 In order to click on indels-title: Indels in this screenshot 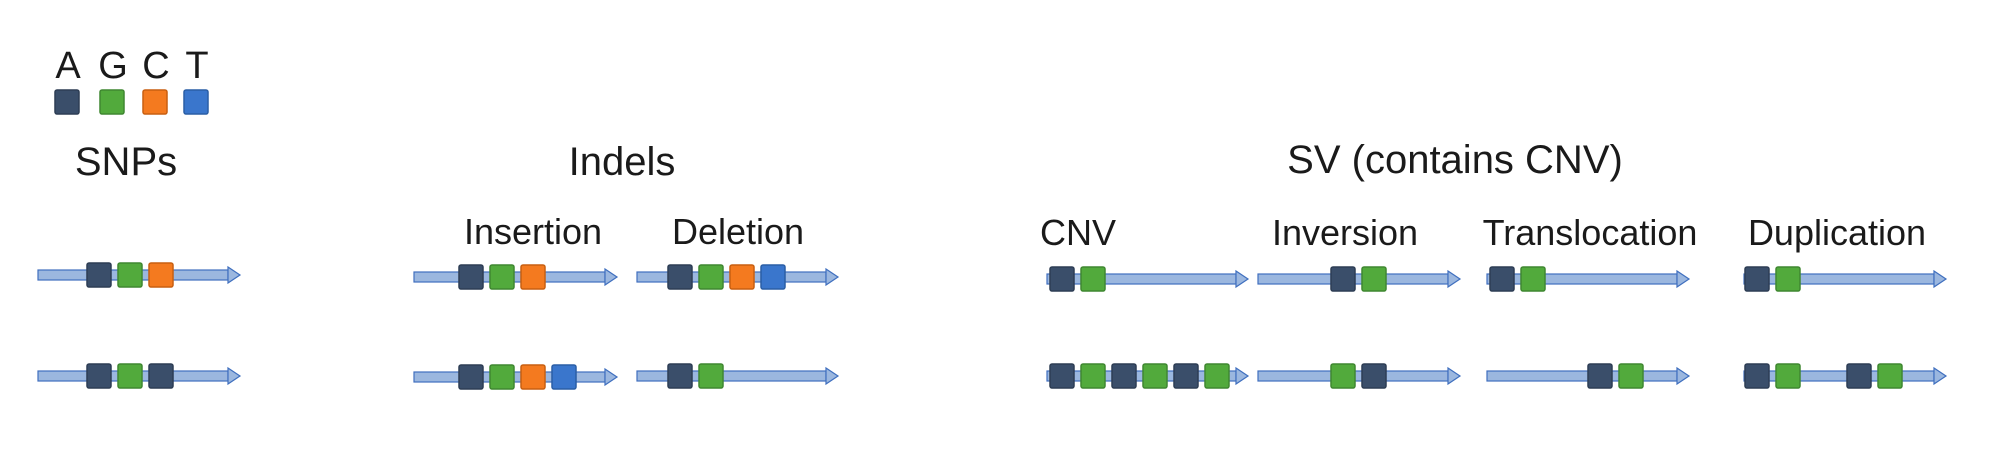, I will do `click(622, 162)`.